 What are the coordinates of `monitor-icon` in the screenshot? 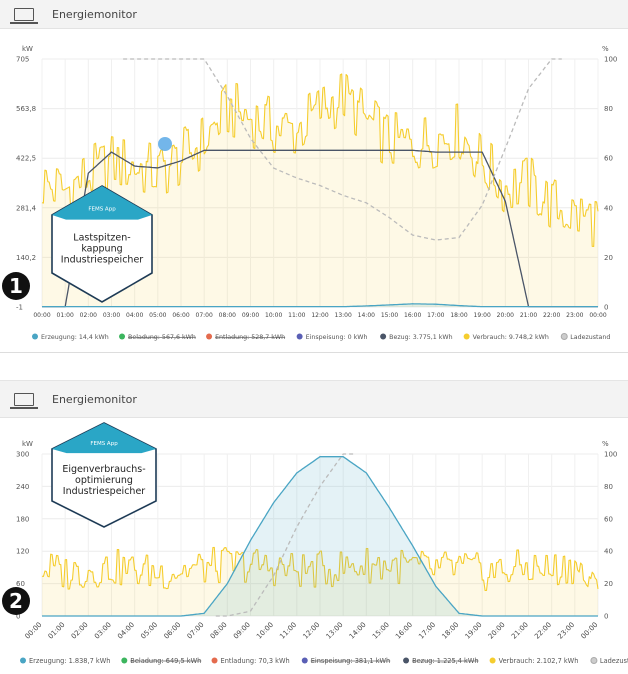 It's located at (24, 400).